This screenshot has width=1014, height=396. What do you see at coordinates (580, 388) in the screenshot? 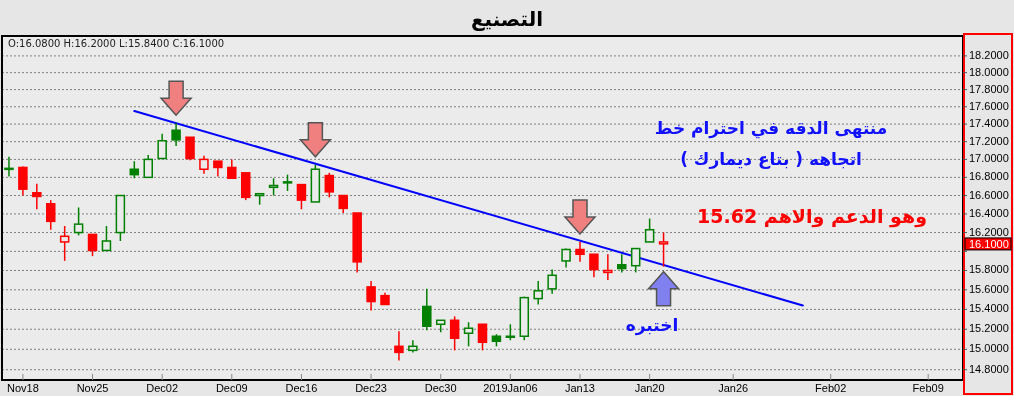
I see `x-tick-label: Jan13` at bounding box center [580, 388].